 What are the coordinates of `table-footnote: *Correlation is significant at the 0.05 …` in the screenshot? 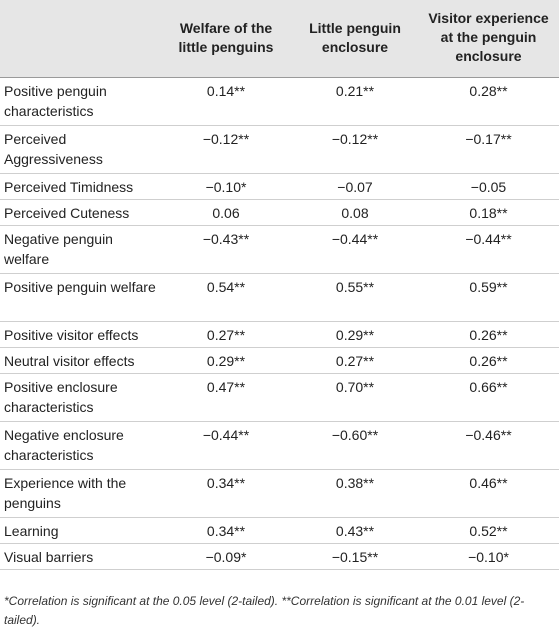 It's located at (264, 610).